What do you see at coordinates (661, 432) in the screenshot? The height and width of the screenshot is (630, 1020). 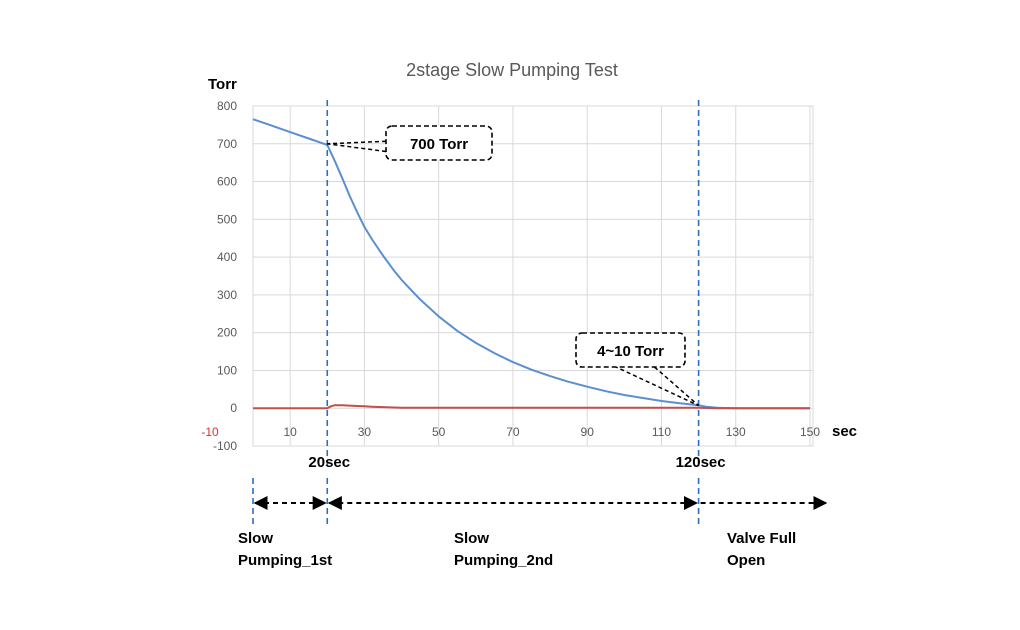 I see `x-tick-label: 110` at bounding box center [661, 432].